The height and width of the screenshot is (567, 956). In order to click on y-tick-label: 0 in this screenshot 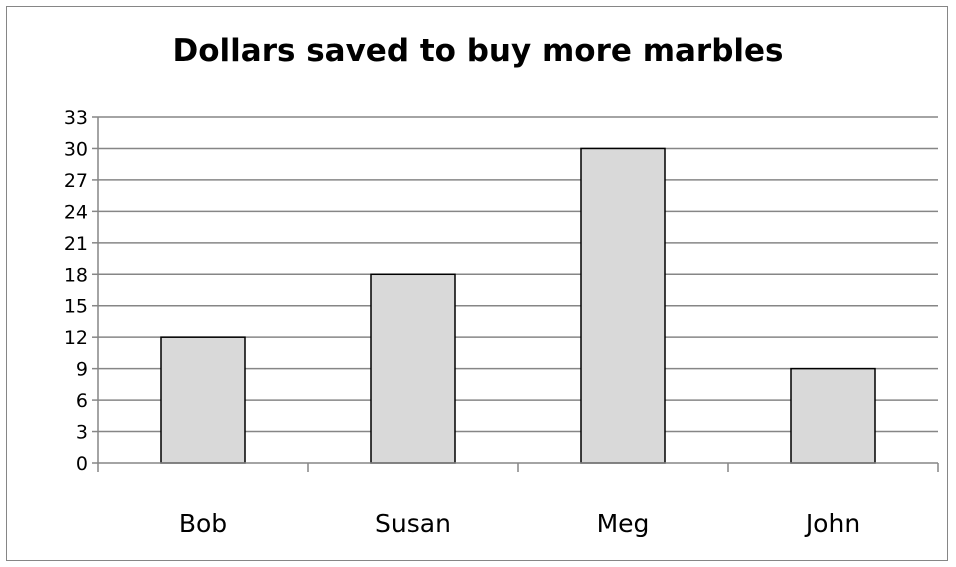, I will do `click(82, 464)`.